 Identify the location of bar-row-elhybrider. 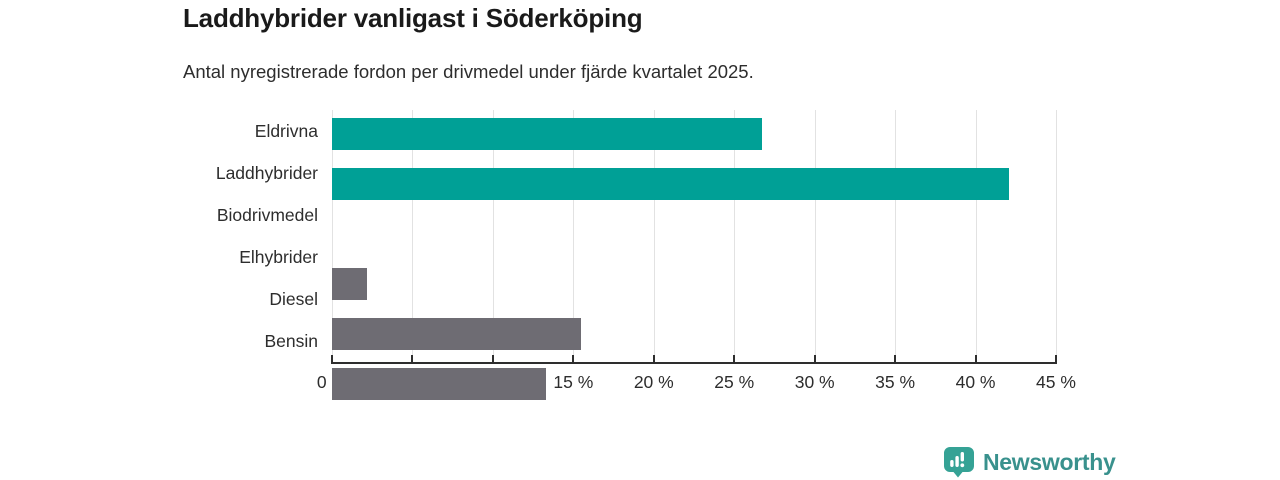
(694, 289).